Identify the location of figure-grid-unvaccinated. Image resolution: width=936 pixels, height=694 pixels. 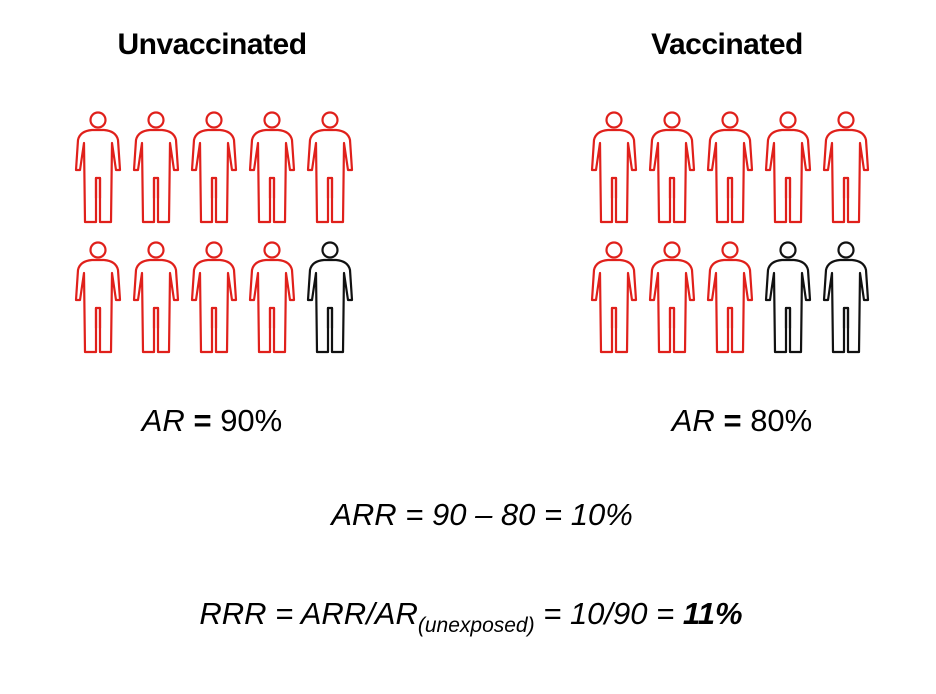
(214, 234).